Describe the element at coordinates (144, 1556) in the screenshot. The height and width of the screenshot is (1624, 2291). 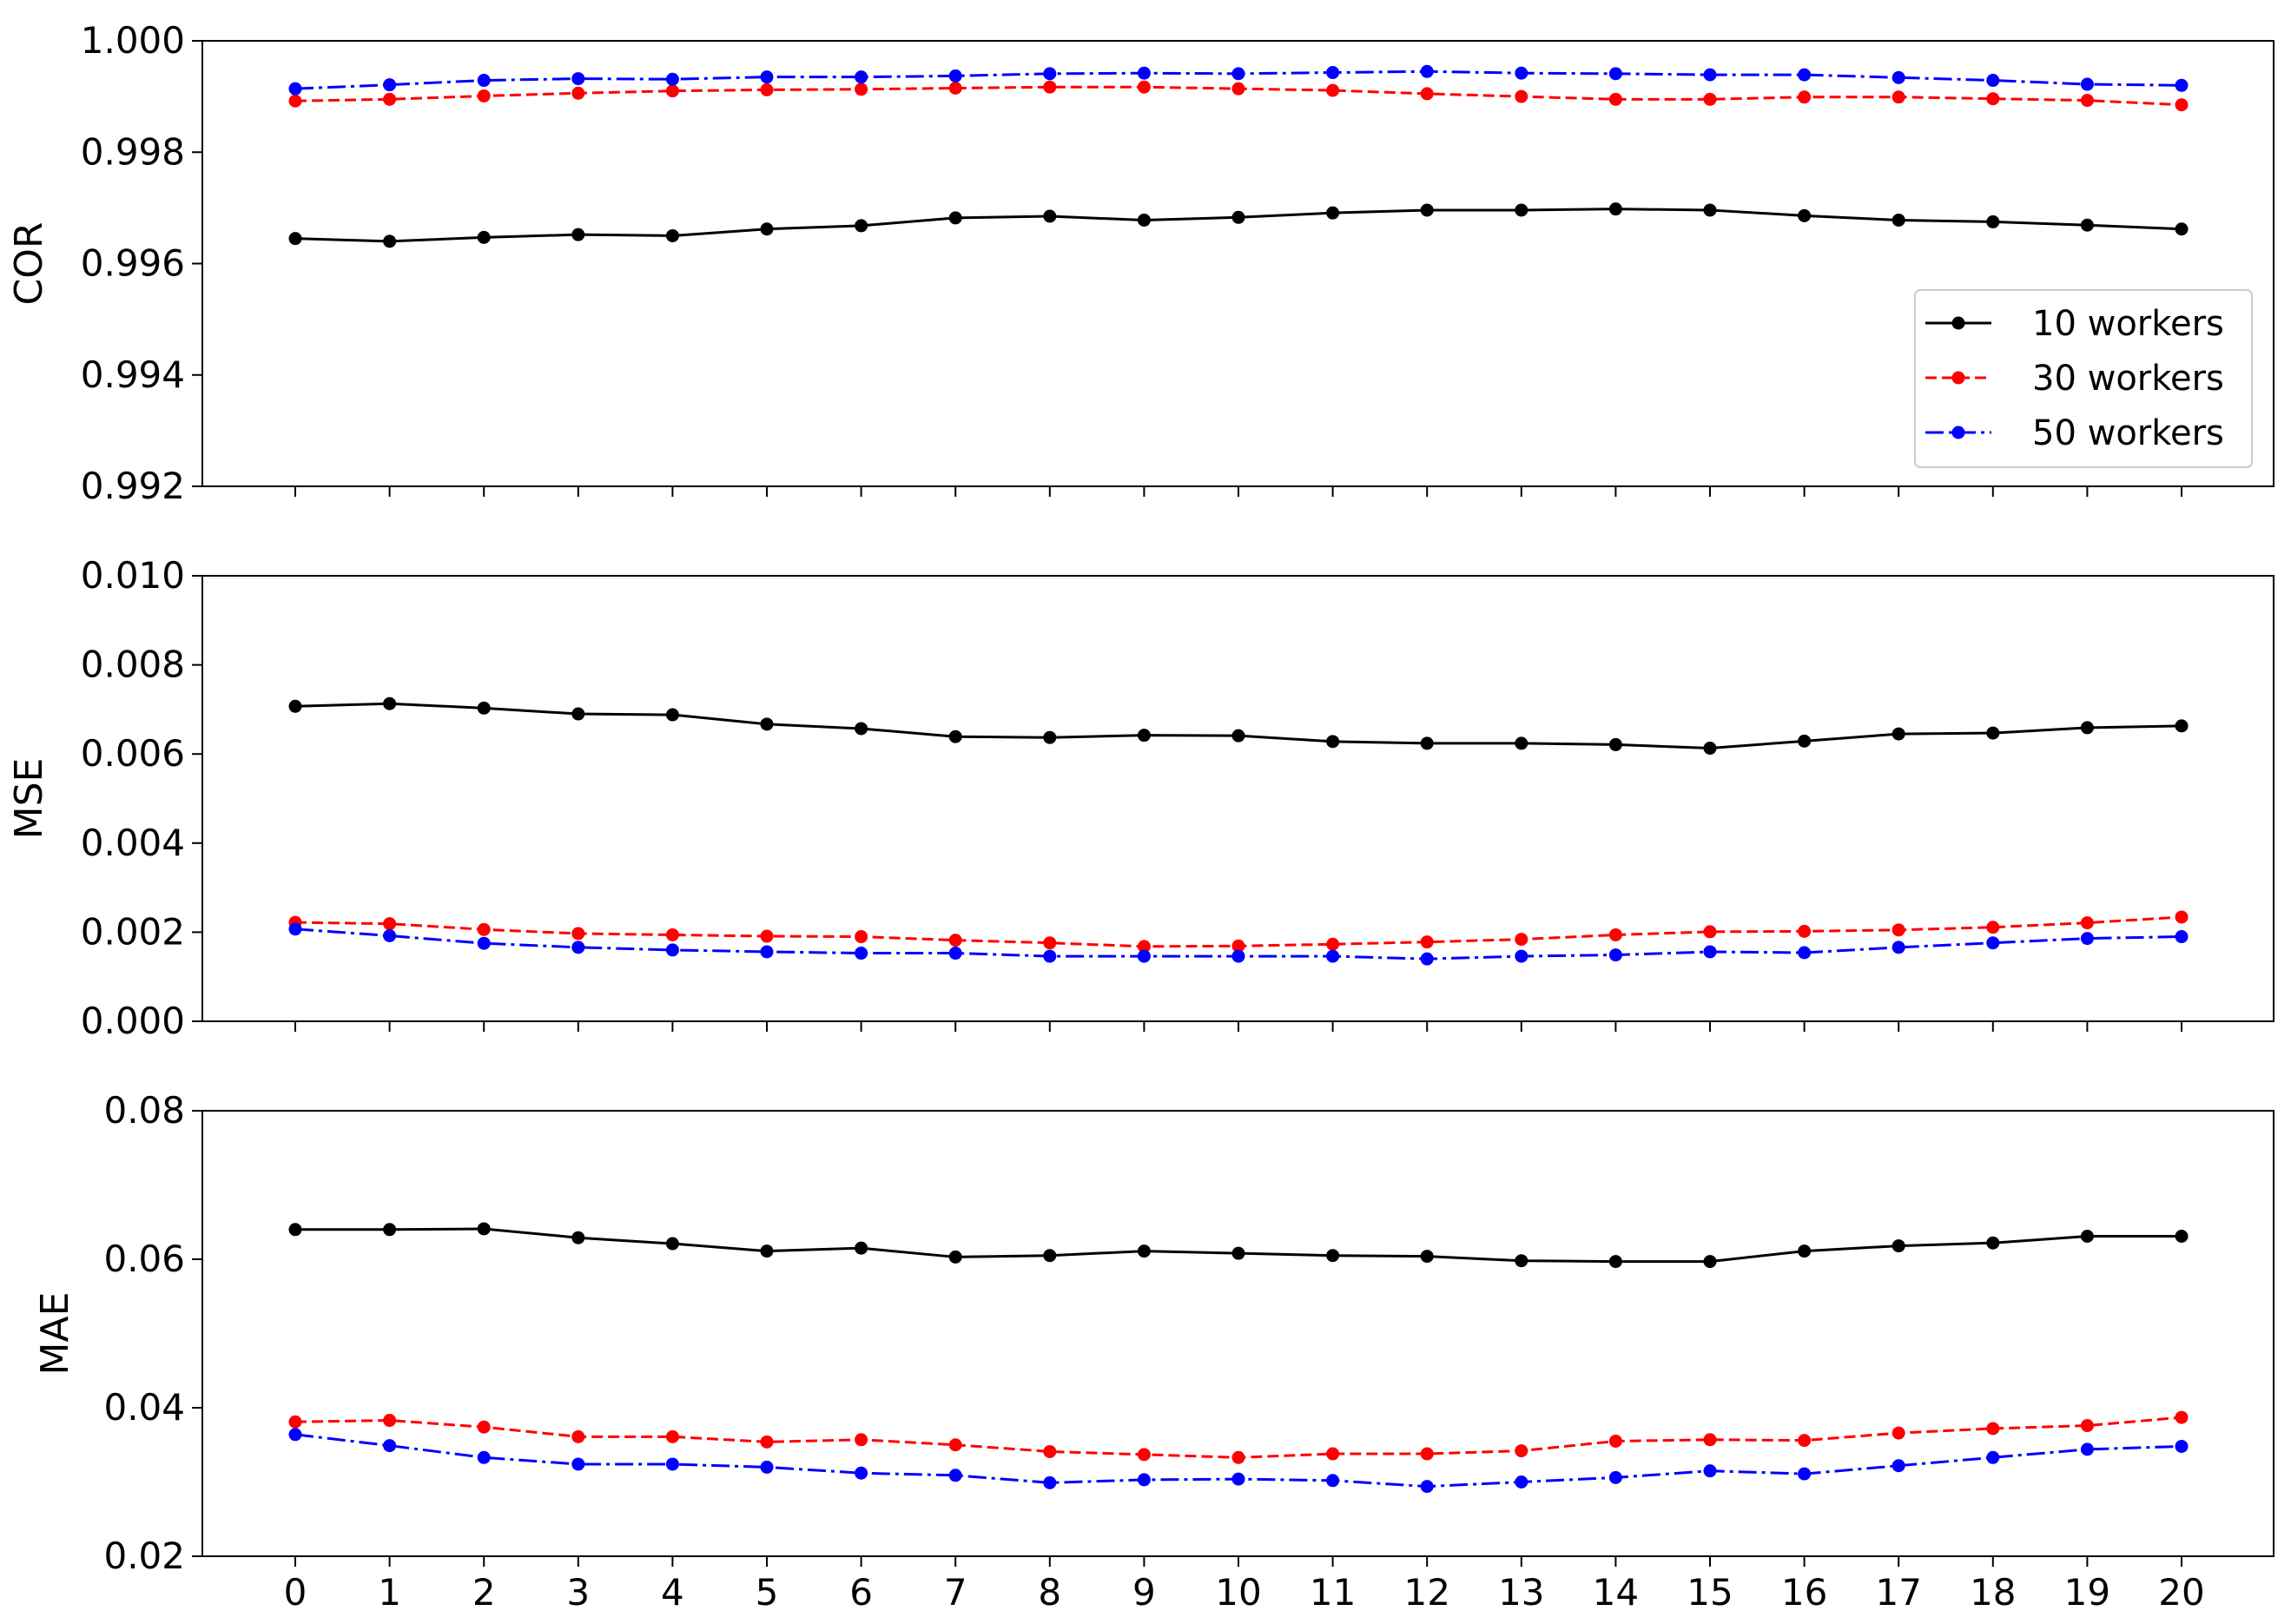
I see `y-tick-label: 0.02` at that location.